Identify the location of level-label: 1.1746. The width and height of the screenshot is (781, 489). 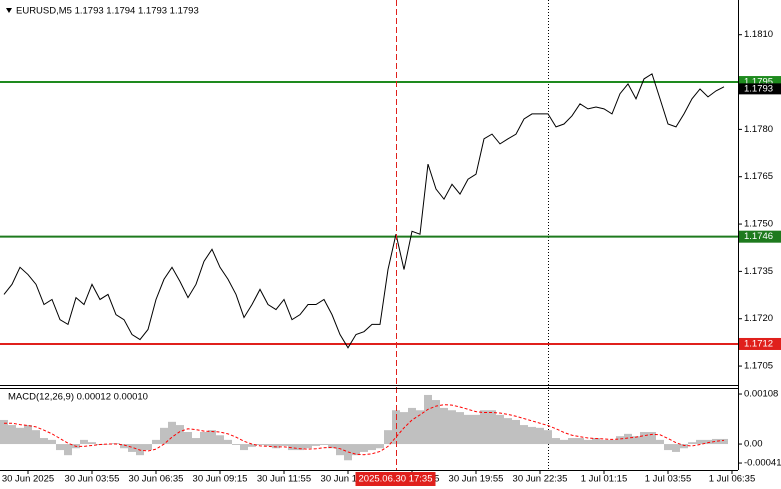
(758, 236).